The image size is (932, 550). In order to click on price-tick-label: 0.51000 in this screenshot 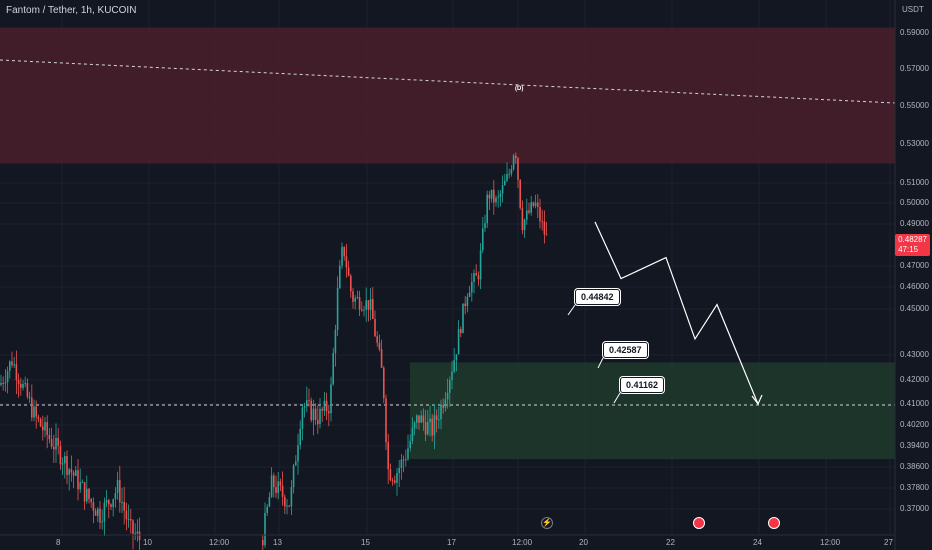, I will do `click(914, 182)`.